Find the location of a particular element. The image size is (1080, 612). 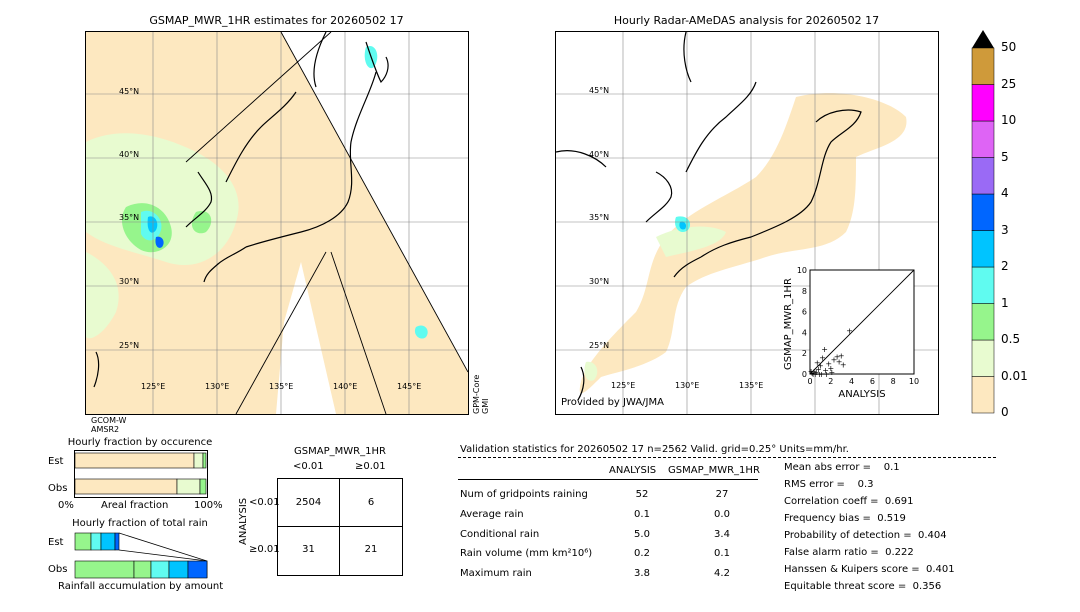

left-lon-label: 145°E is located at coordinates (409, 386).